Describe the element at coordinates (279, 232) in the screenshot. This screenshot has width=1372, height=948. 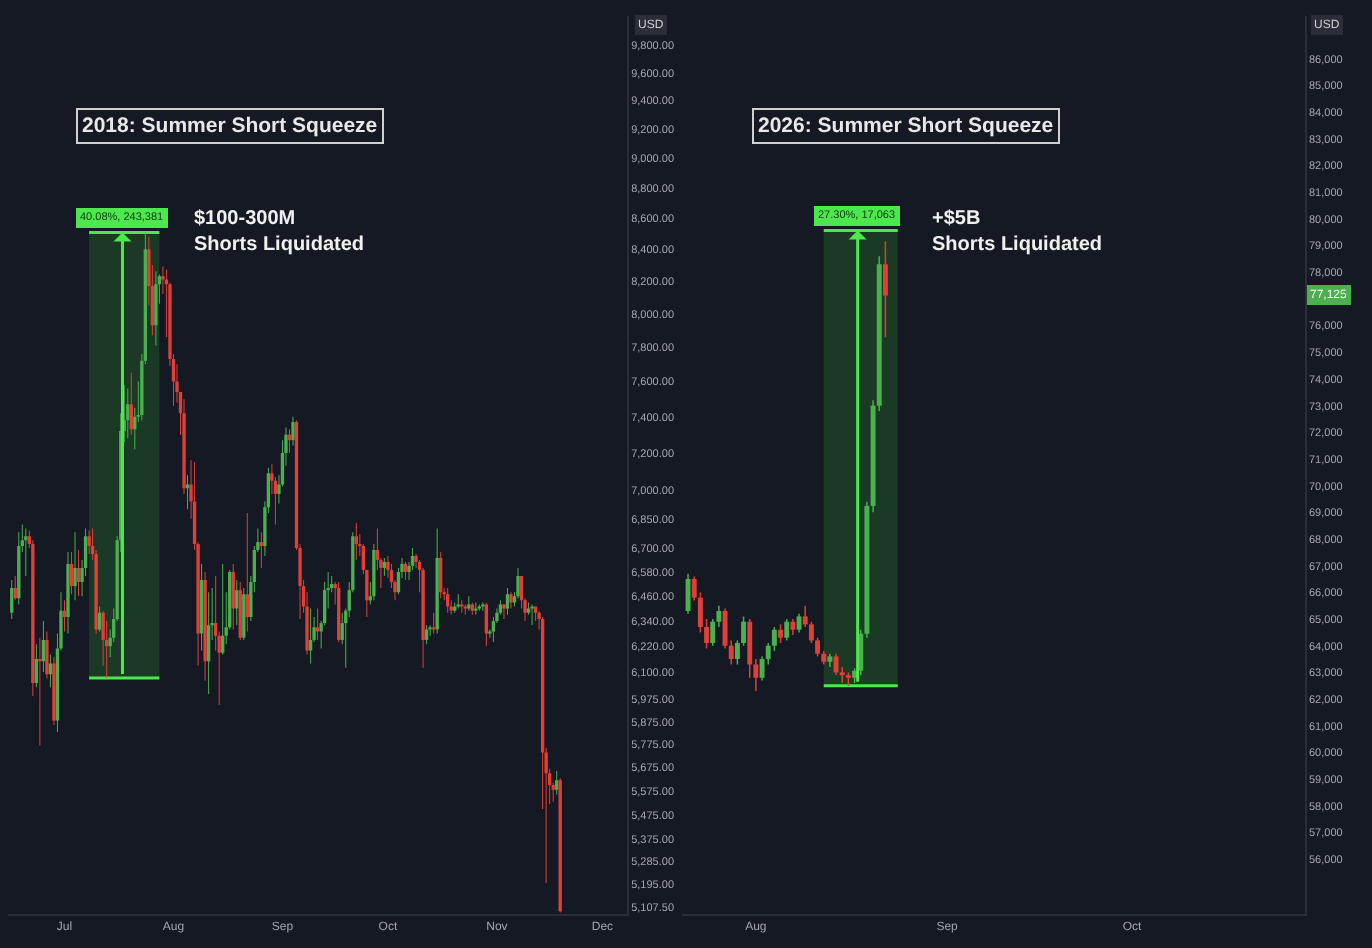
I see `annotation: $100-300M Shorts Liquidated` at that location.